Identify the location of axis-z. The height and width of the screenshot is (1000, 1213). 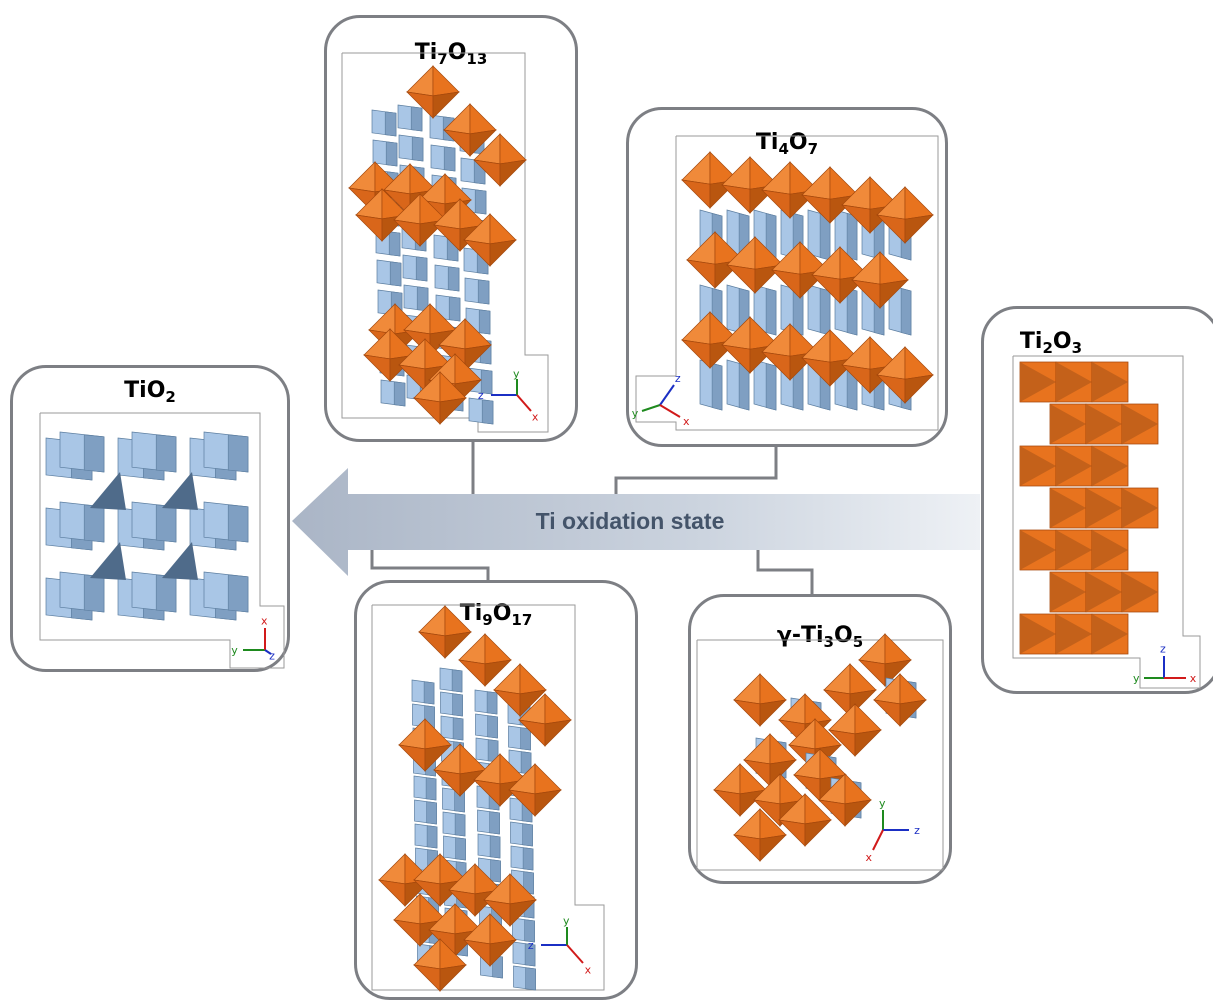
(667, 395).